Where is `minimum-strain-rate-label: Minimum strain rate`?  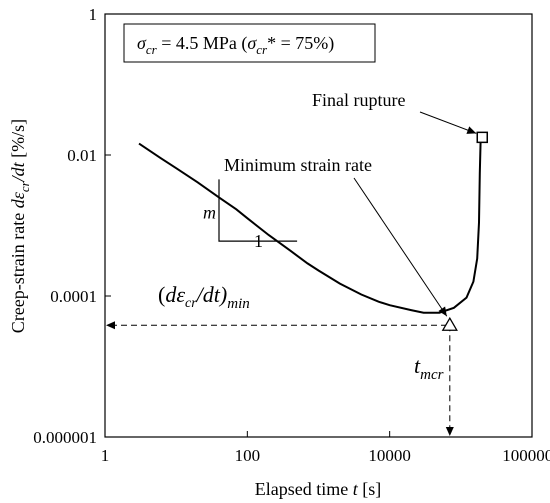
minimum-strain-rate-label: Minimum strain rate is located at coordinates (298, 165).